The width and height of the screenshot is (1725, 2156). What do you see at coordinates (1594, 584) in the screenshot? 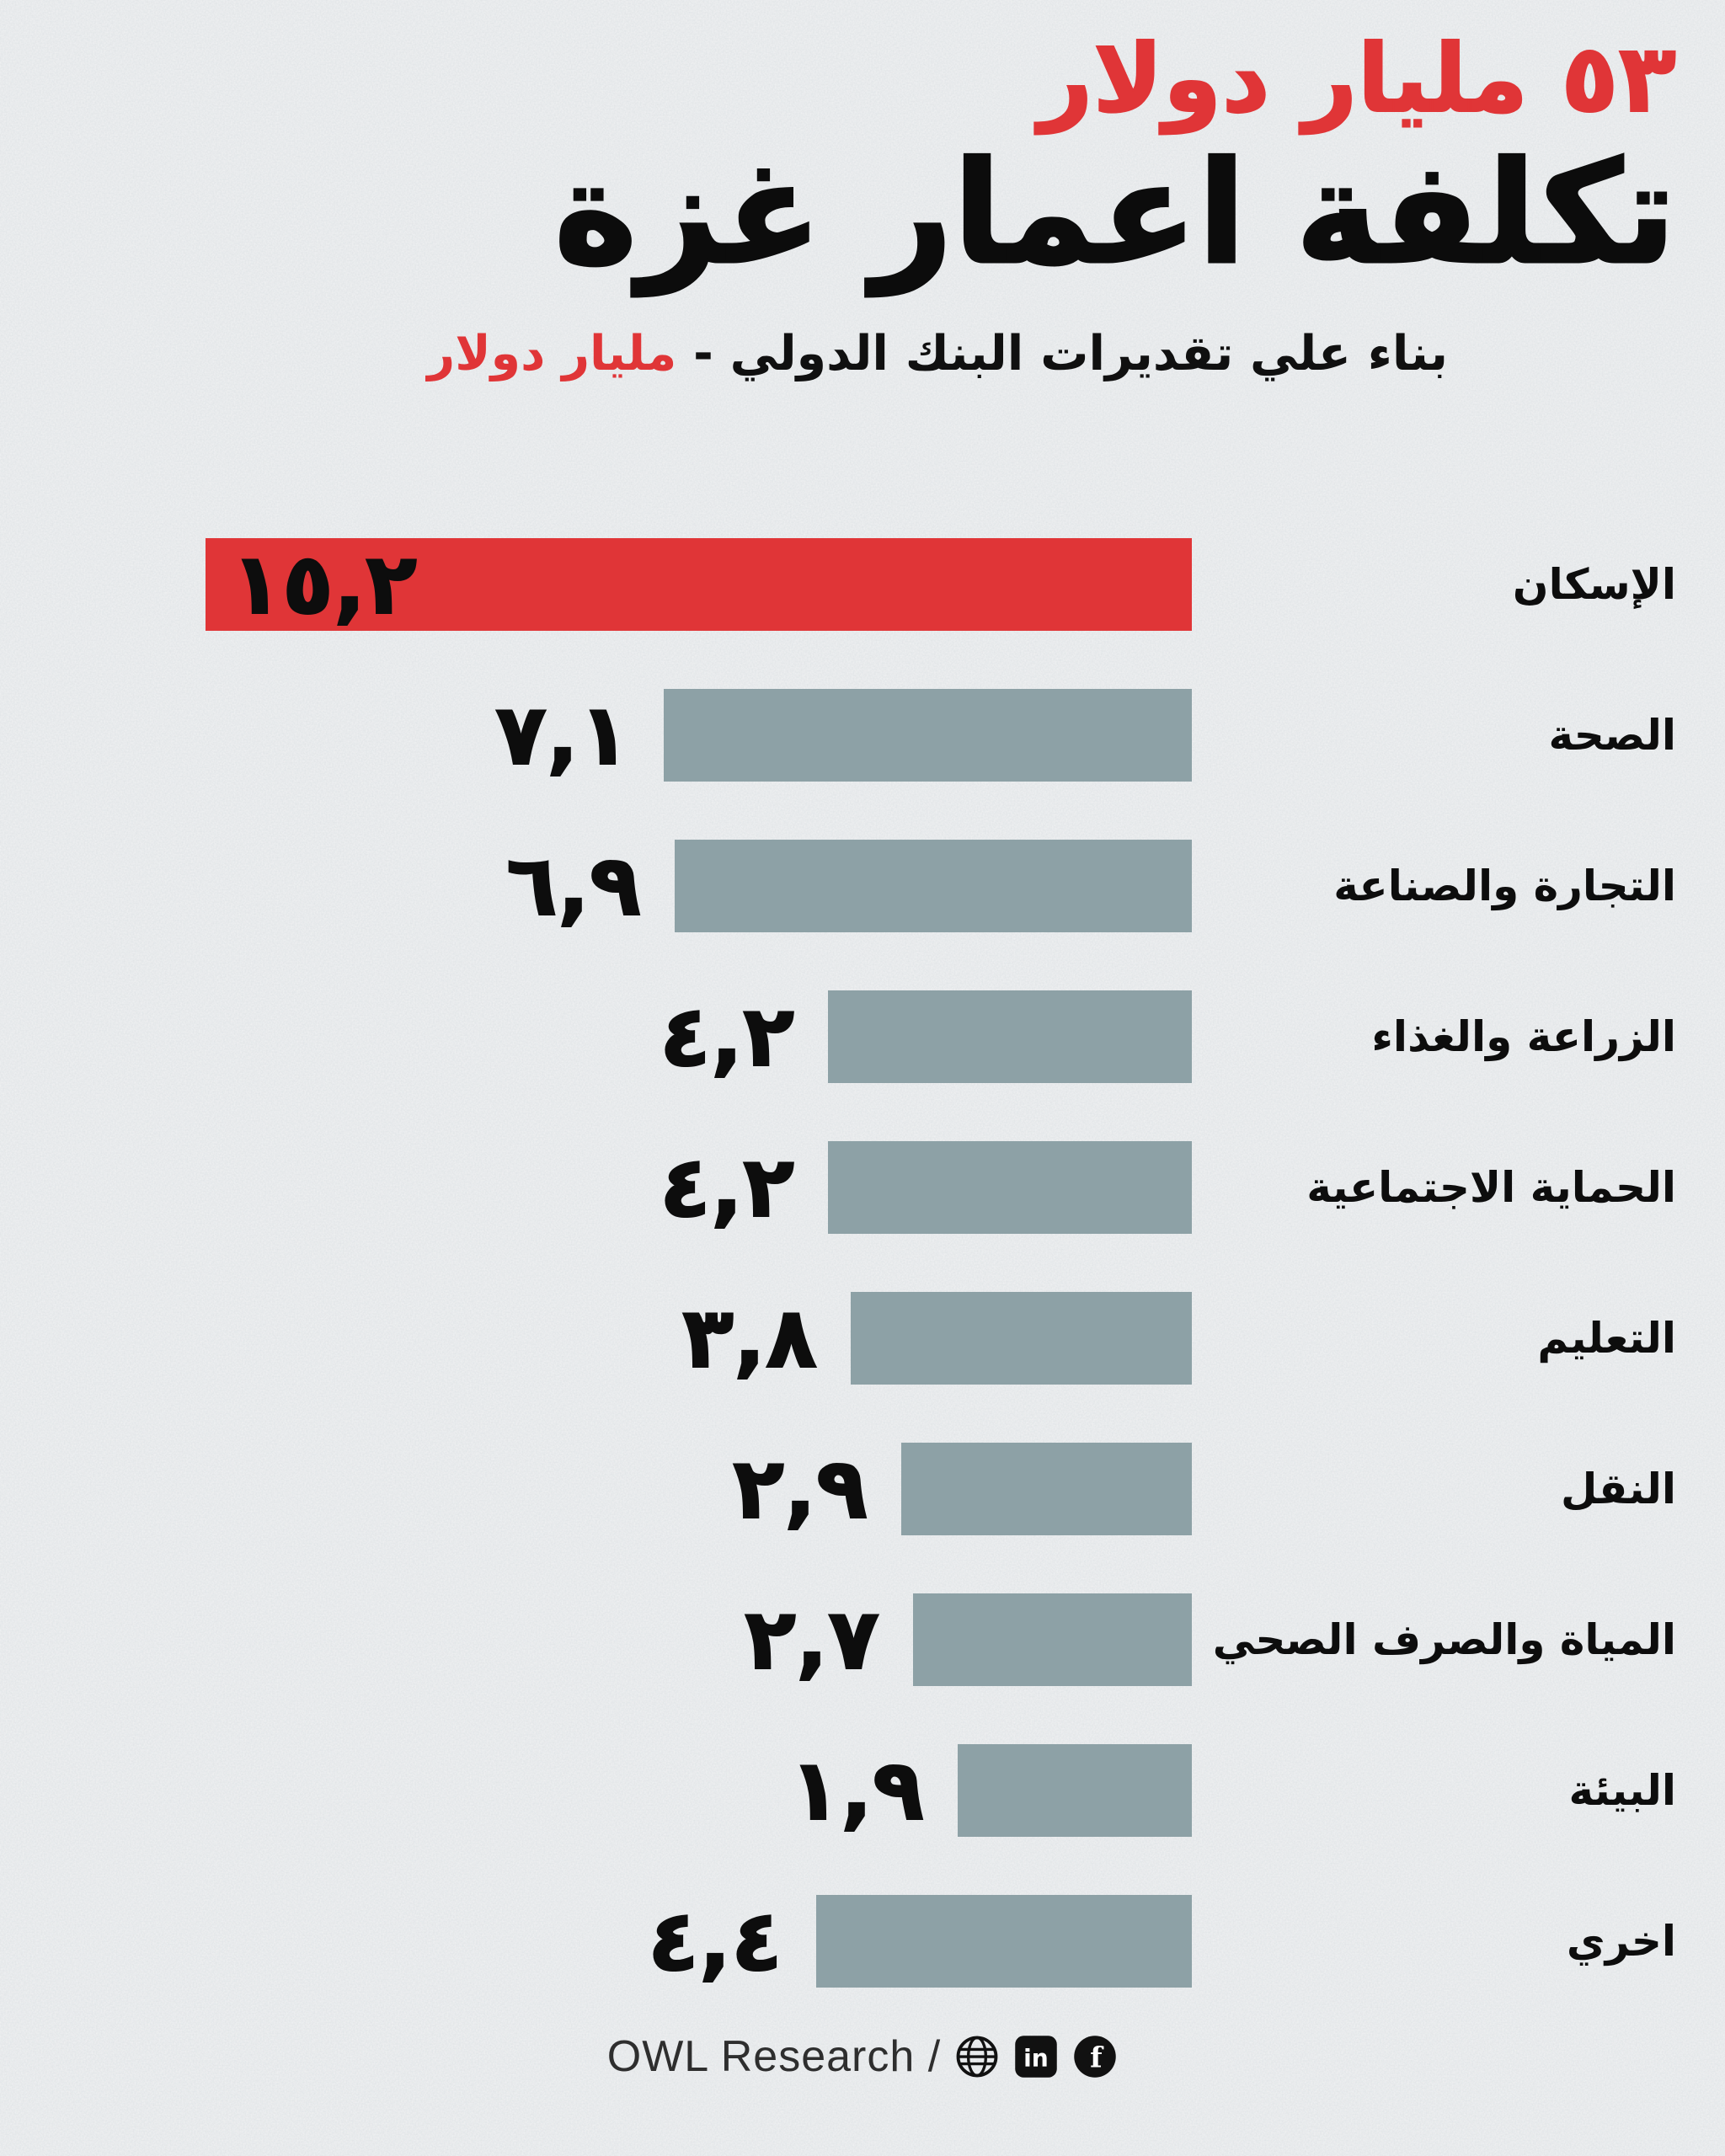
I see `category-label: الإسكان` at bounding box center [1594, 584].